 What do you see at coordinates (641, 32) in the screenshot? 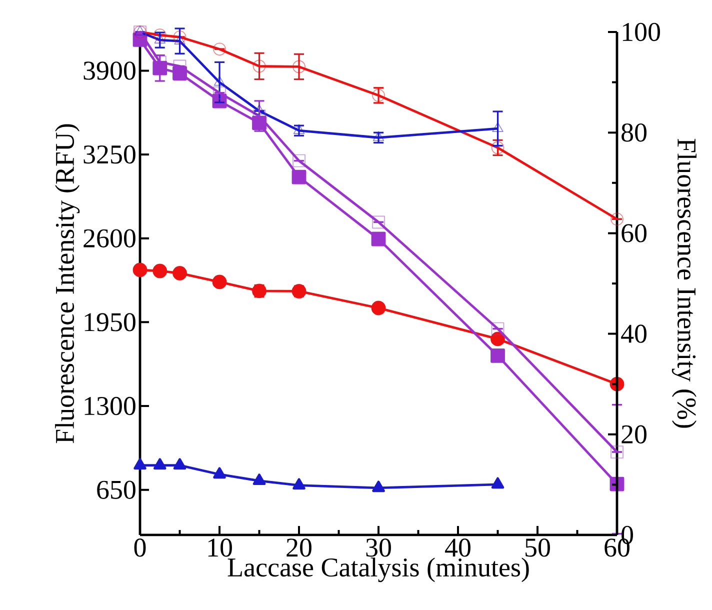
I see `y2-tick-label: 100` at bounding box center [641, 32].